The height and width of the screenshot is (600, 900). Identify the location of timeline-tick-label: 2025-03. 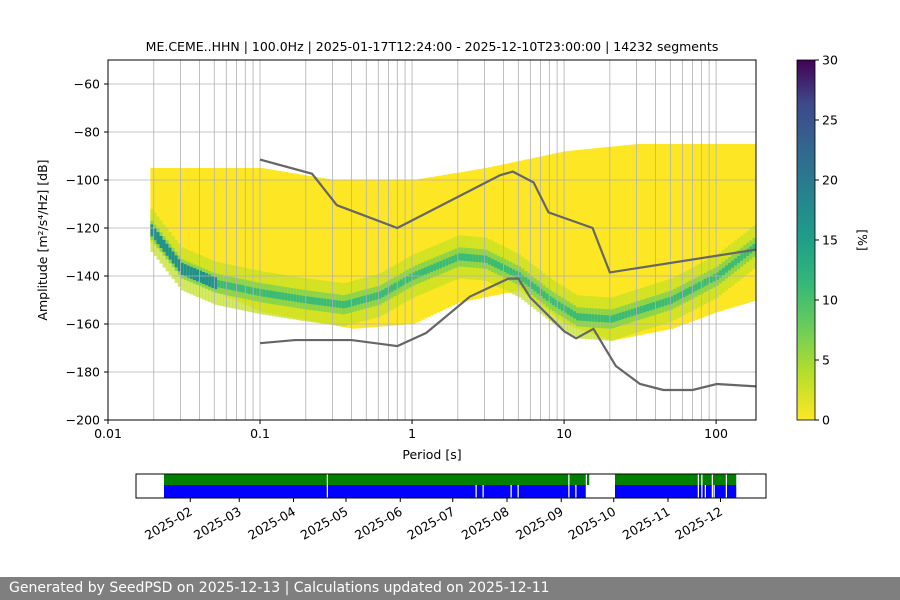
(217, 523).